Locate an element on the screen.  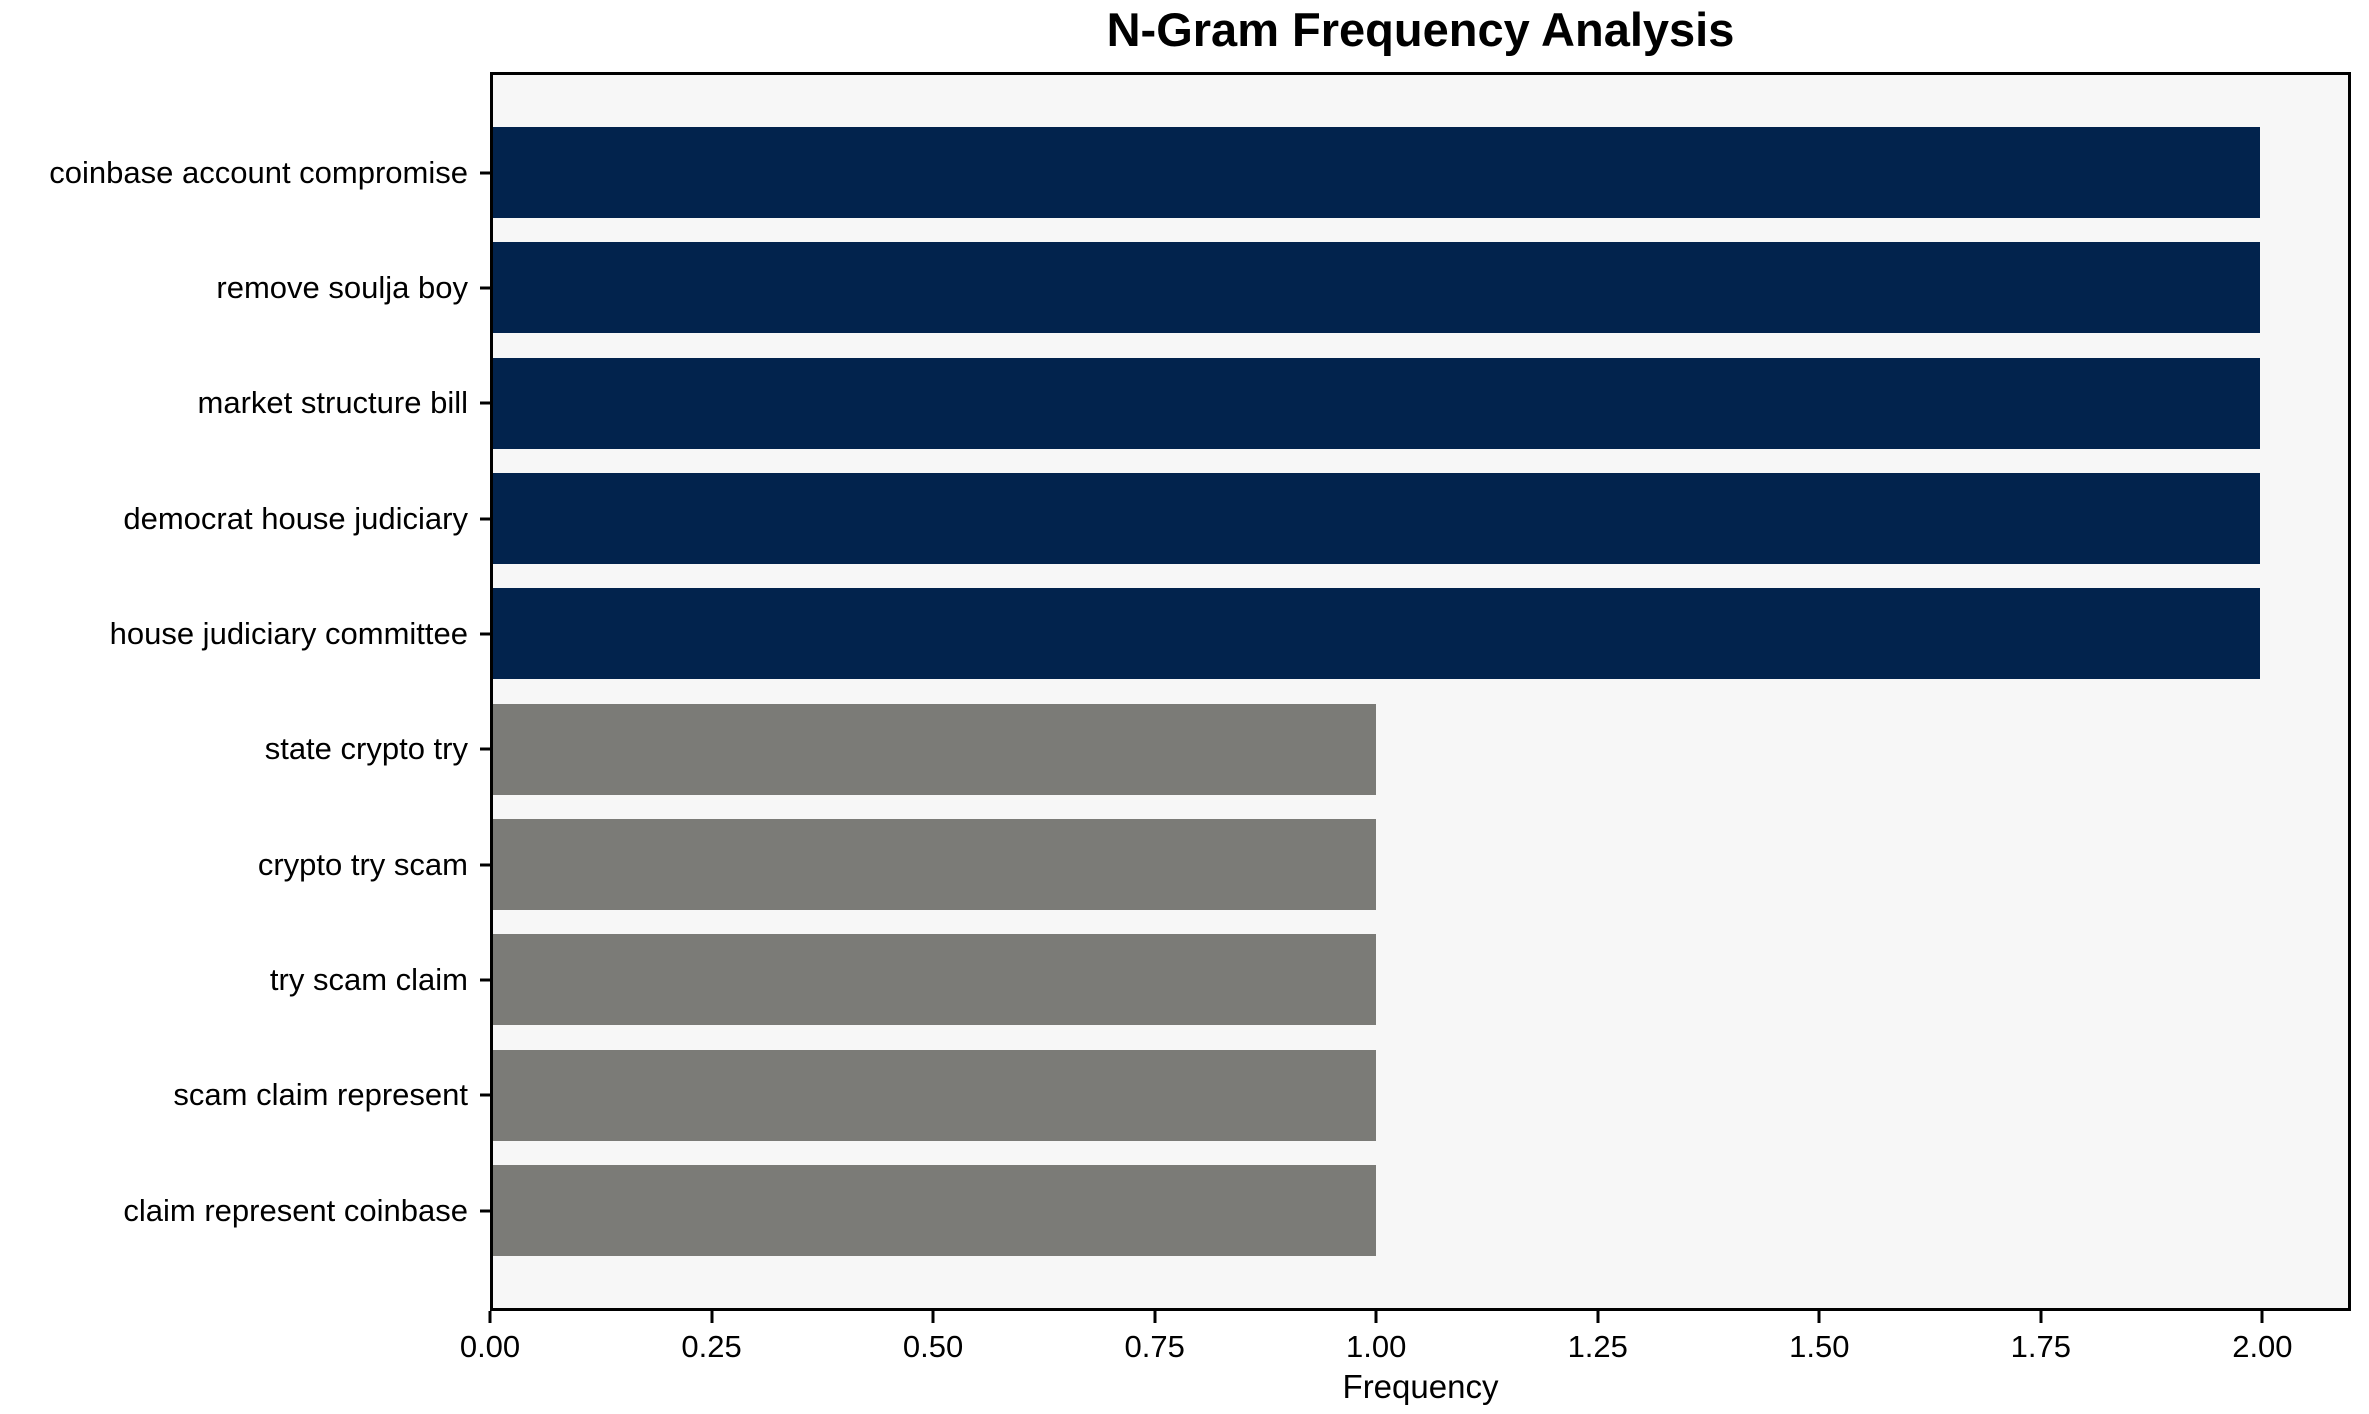
x-tick-label: 0.75 is located at coordinates (1154, 1346).